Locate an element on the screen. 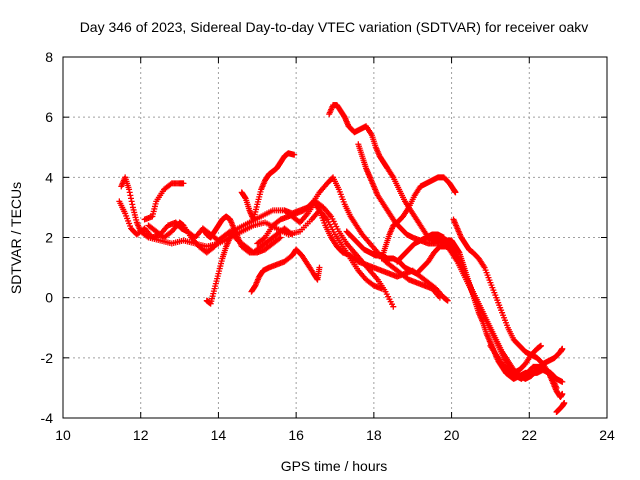 Image resolution: width=640 pixels, height=480 pixels. y-tick-label: -2 is located at coordinates (47, 358).